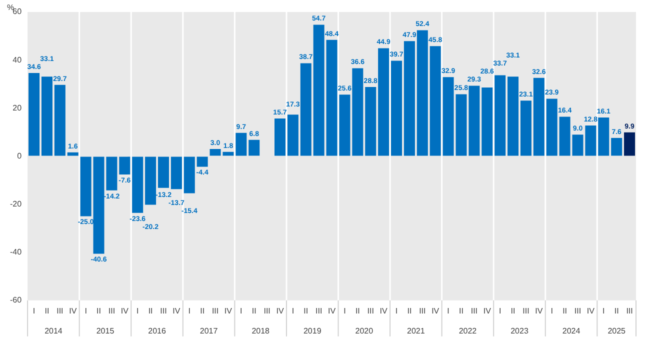  What do you see at coordinates (157, 331) in the screenshot?
I see `text: 2016` at bounding box center [157, 331].